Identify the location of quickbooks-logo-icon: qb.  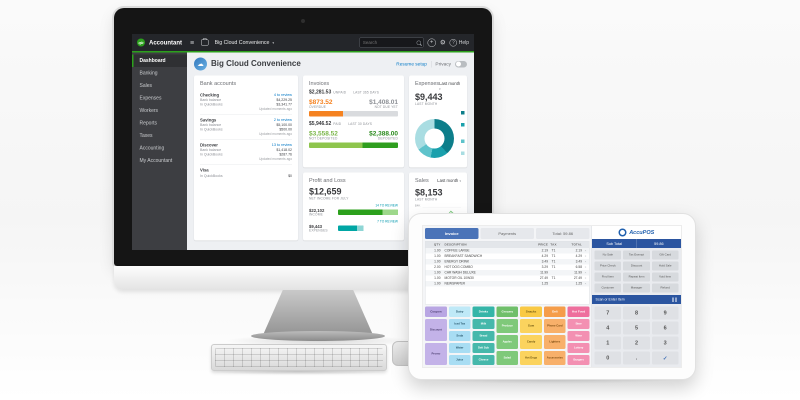
(141, 42).